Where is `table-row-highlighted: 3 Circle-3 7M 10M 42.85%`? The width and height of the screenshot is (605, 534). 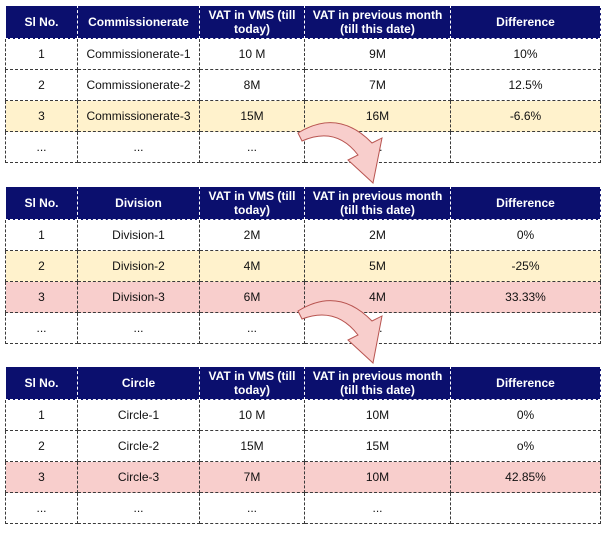
table-row-highlighted: 3 Circle-3 7M 10M 42.85% is located at coordinates (303, 477).